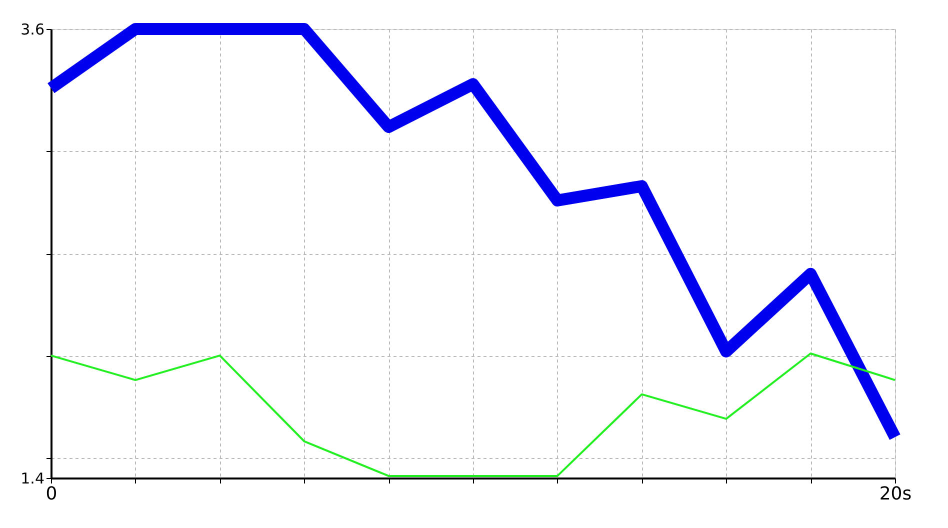  Describe the element at coordinates (52, 494) in the screenshot. I see `x-tick-label: 0` at that location.